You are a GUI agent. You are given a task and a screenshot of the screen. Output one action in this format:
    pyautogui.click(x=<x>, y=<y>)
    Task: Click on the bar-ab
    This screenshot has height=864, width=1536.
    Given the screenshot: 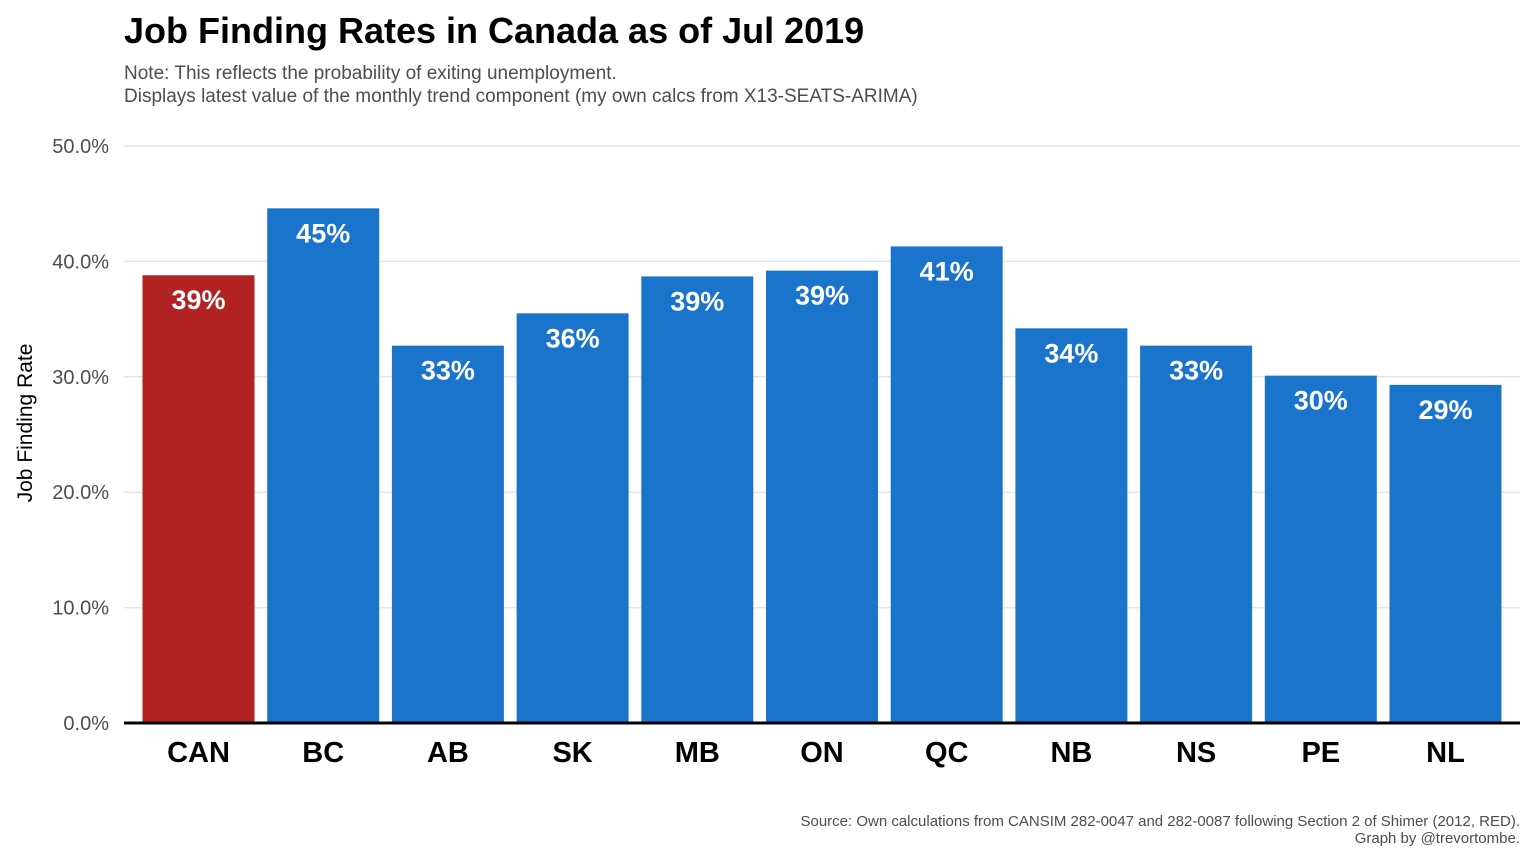 What is the action you would take?
    pyautogui.click(x=447, y=534)
    